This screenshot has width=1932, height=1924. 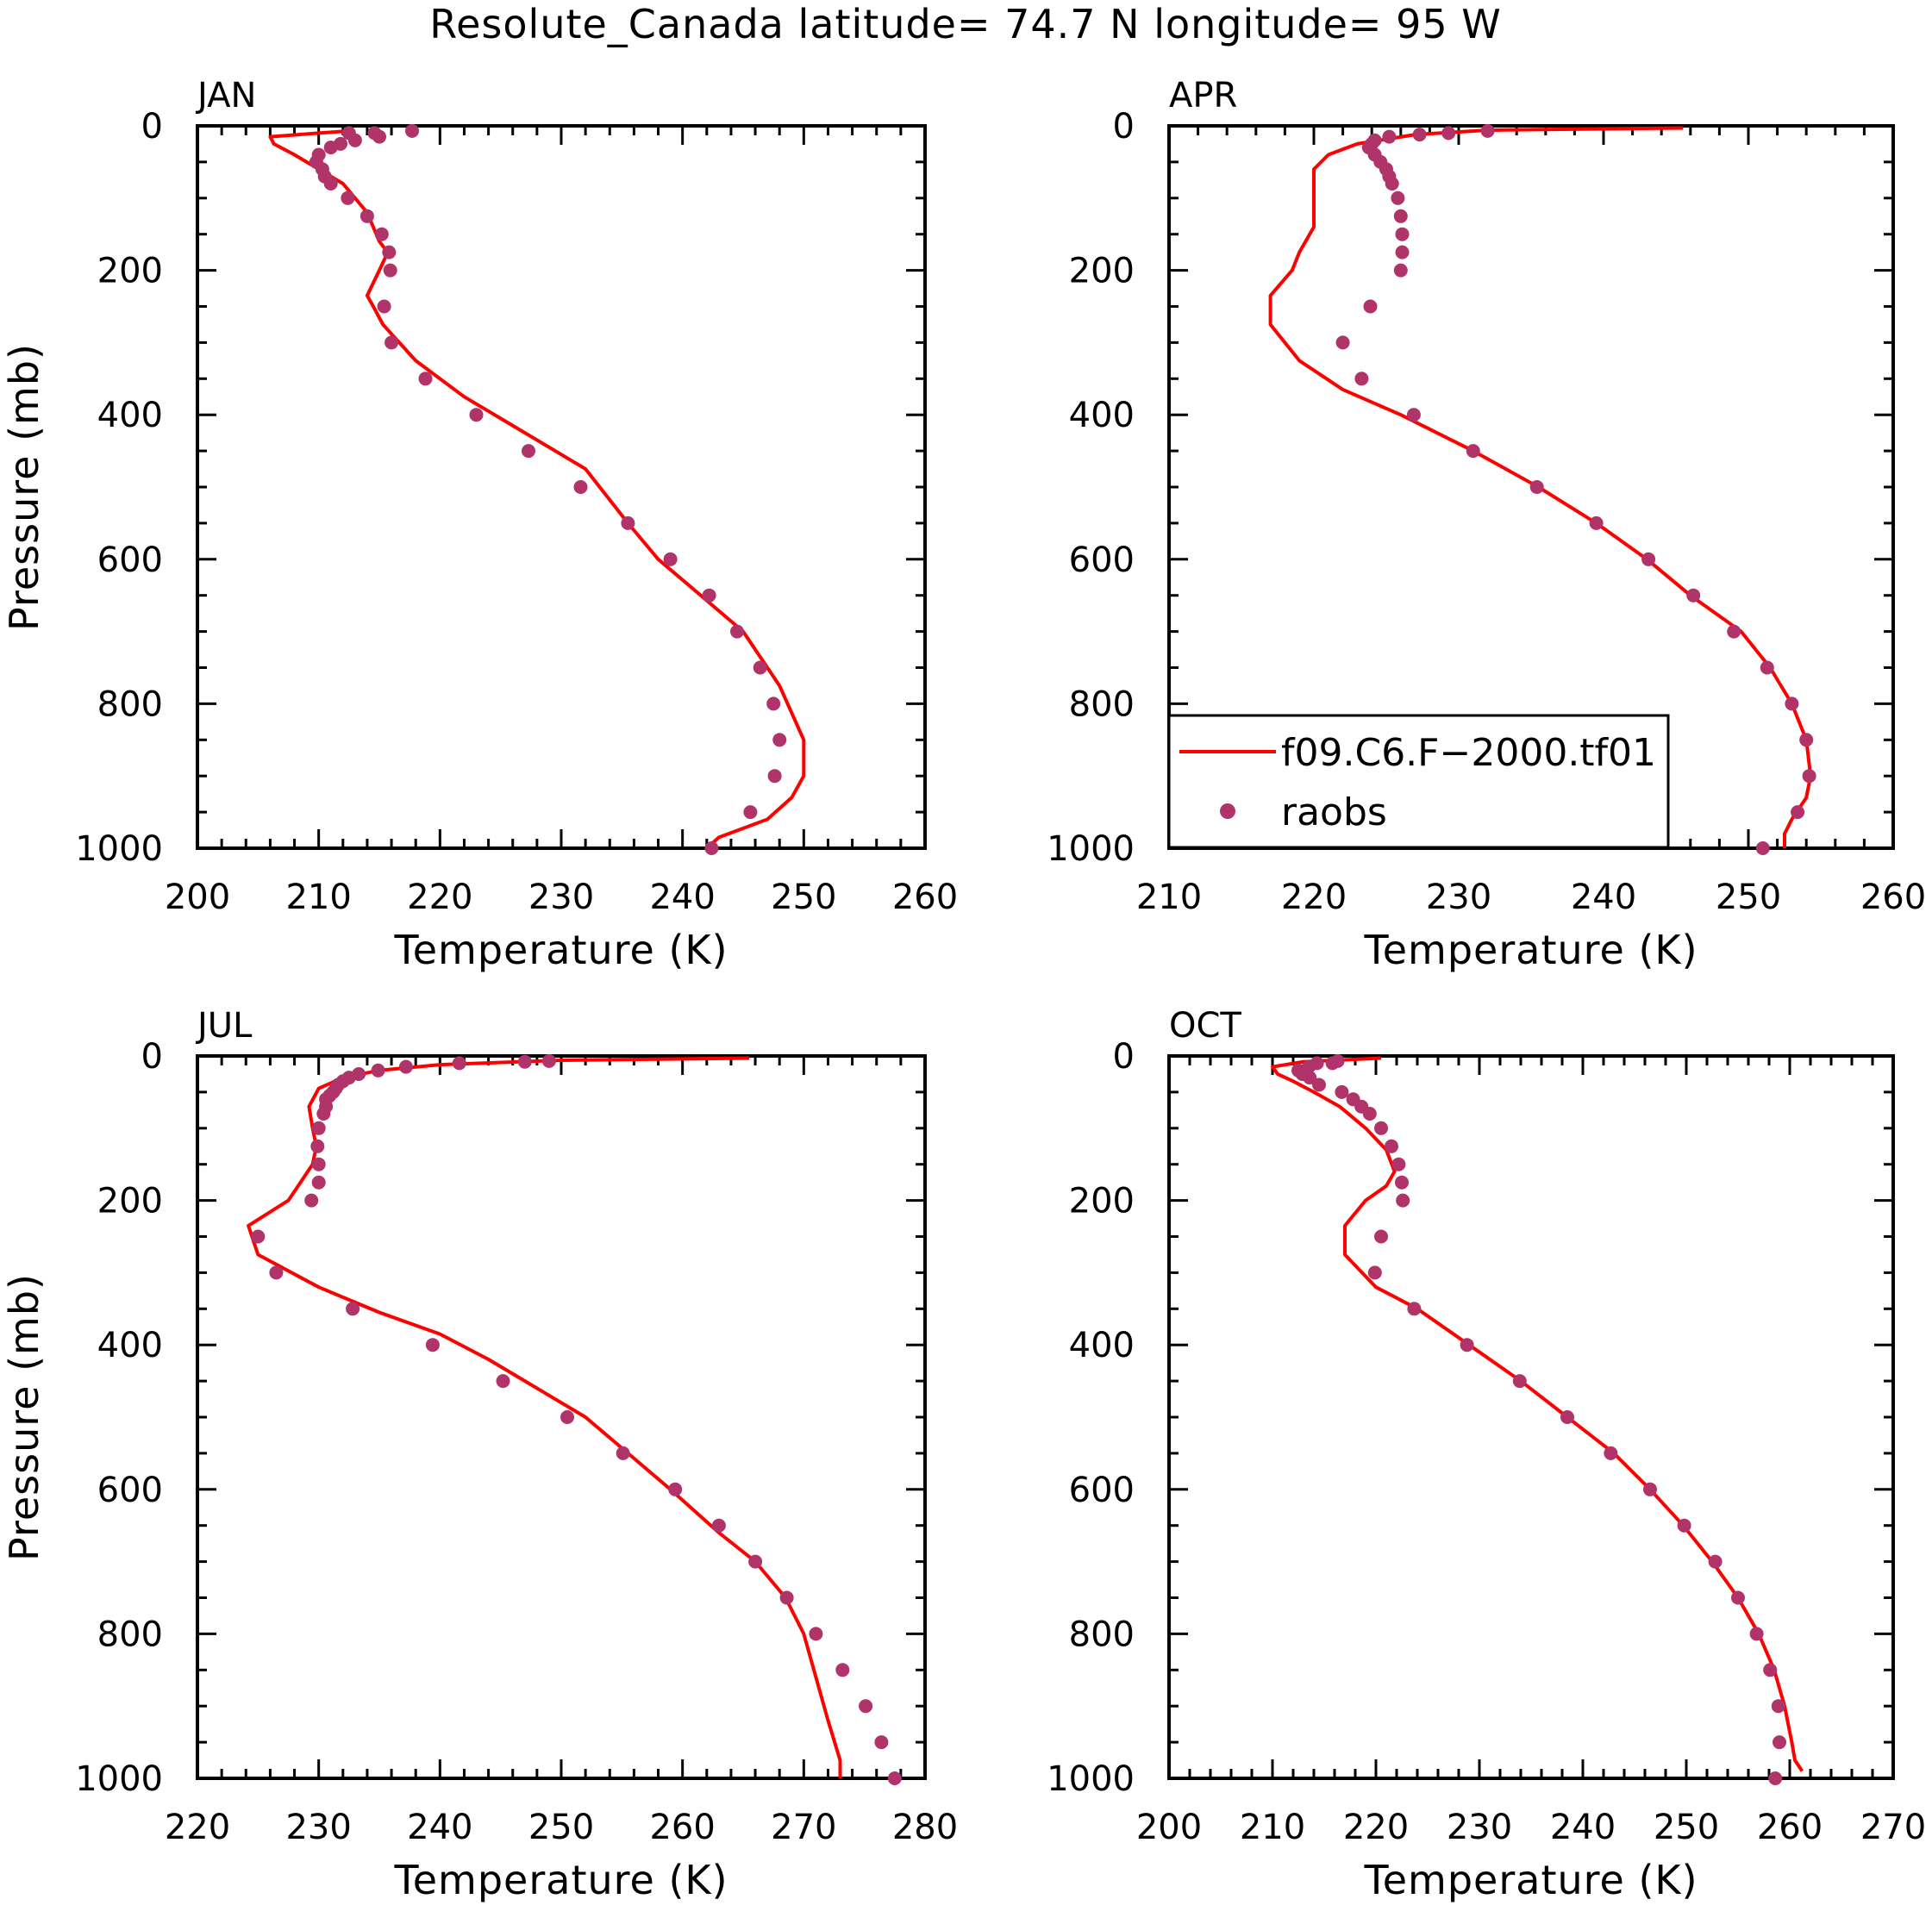 What do you see at coordinates (925, 1827) in the screenshot?
I see `x-tick-label: 280` at bounding box center [925, 1827].